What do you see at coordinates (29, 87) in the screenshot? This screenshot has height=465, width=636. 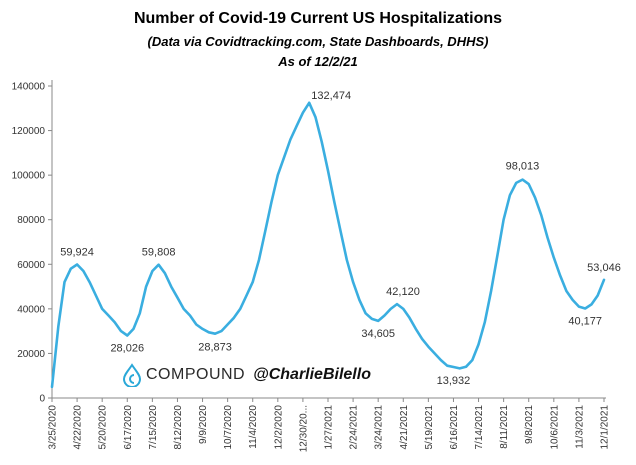 I see `y-tick-label: 140000` at bounding box center [29, 87].